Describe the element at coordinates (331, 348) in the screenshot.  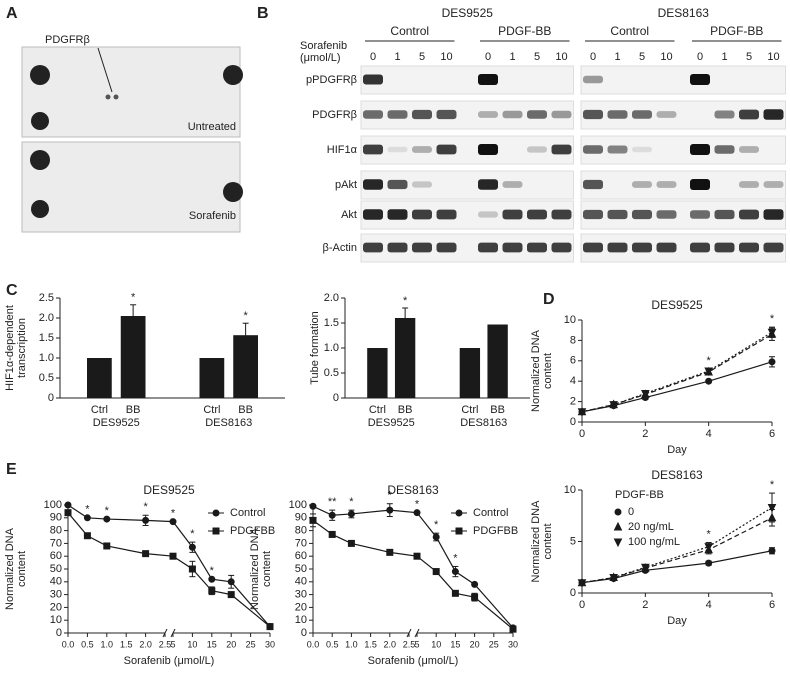
I see `y-tick-label: 1.0` at that location.